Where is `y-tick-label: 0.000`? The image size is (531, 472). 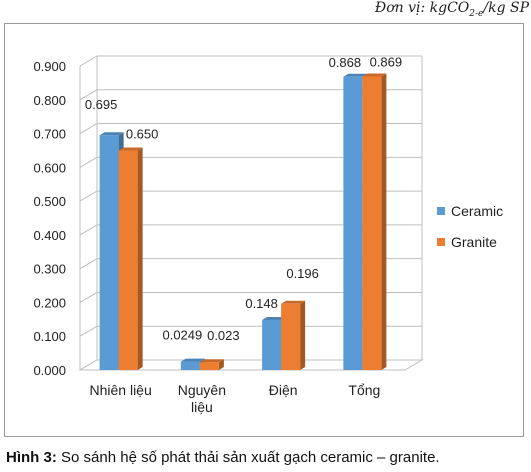 y-tick-label: 0.000 is located at coordinates (49, 370).